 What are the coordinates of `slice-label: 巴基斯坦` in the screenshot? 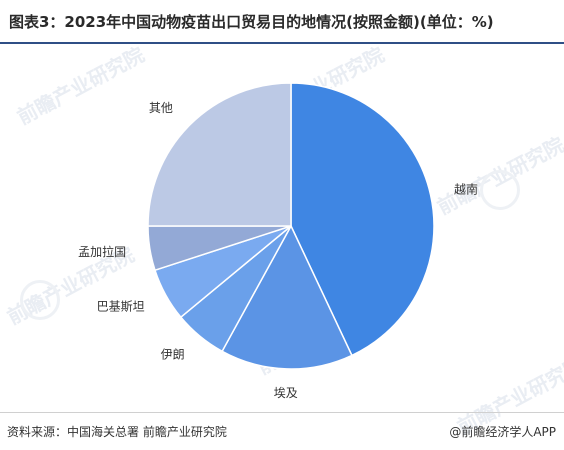 It's located at (121, 307).